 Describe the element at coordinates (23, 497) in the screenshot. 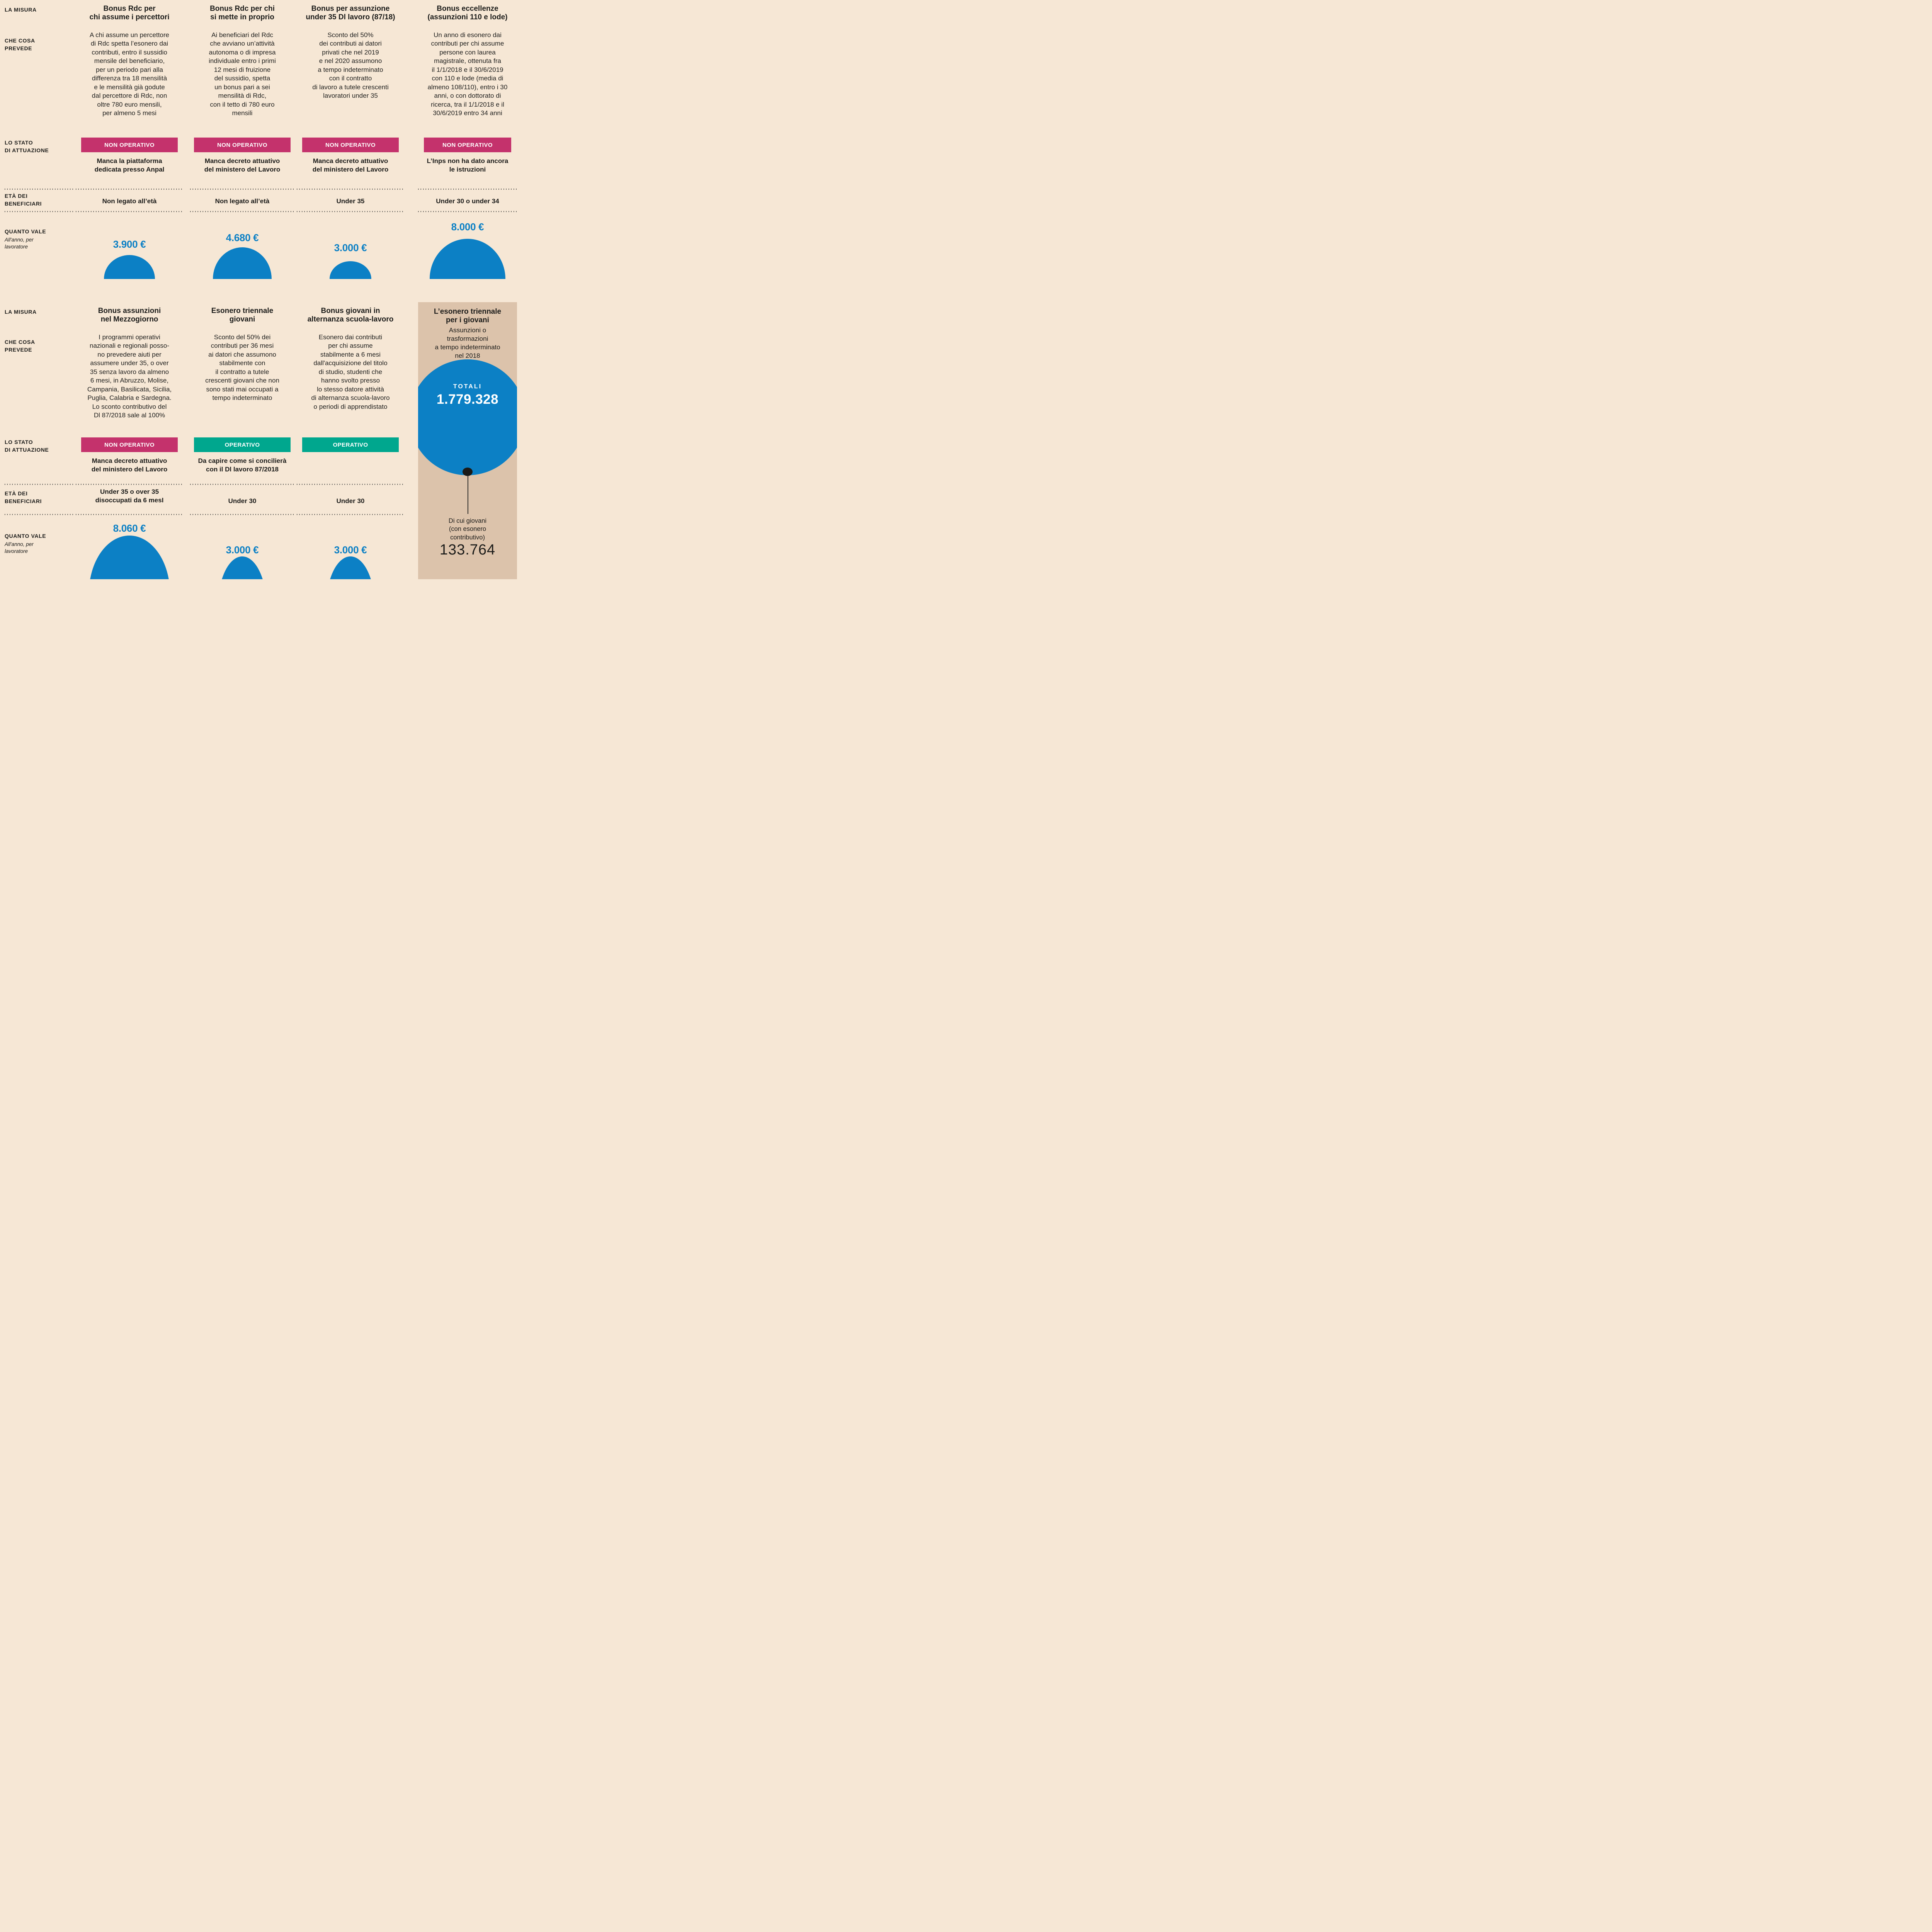

I see `row-label-eta-2: ETÀ DEI BENEFICIARI` at that location.